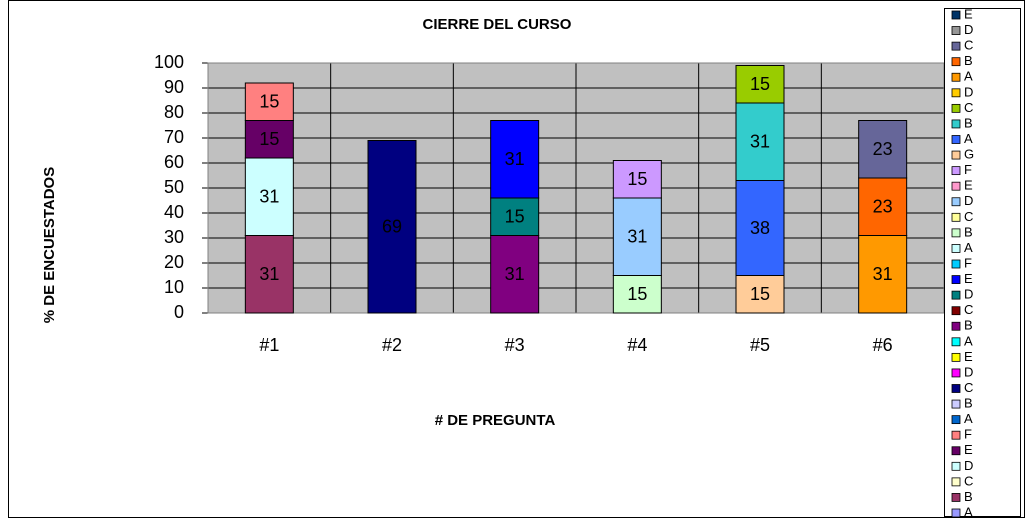 Image resolution: width=1026 pixels, height=519 pixels. Describe the element at coordinates (392, 227) in the screenshot. I see `data-label: 69` at that location.